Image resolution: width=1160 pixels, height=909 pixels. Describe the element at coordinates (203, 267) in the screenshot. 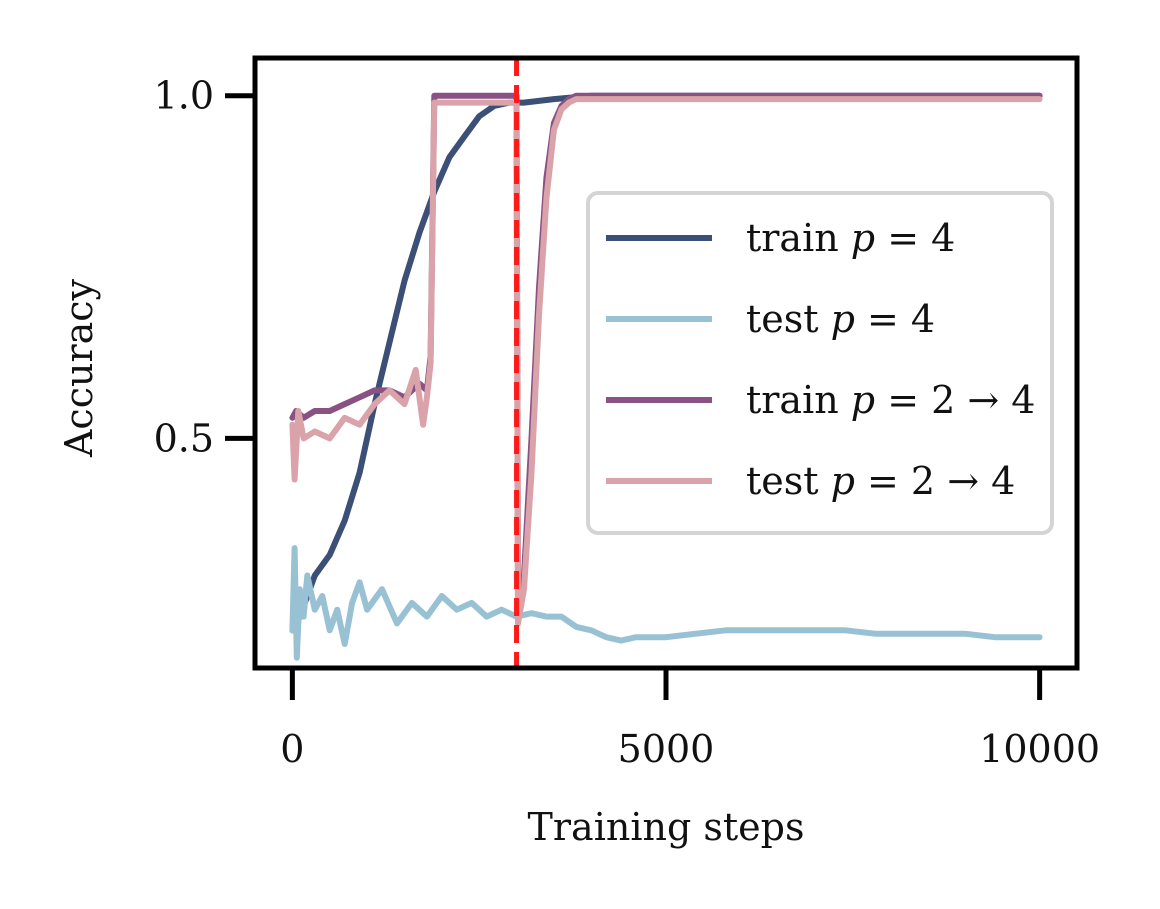

I see `y-axis: 0.5 1.0` at that location.